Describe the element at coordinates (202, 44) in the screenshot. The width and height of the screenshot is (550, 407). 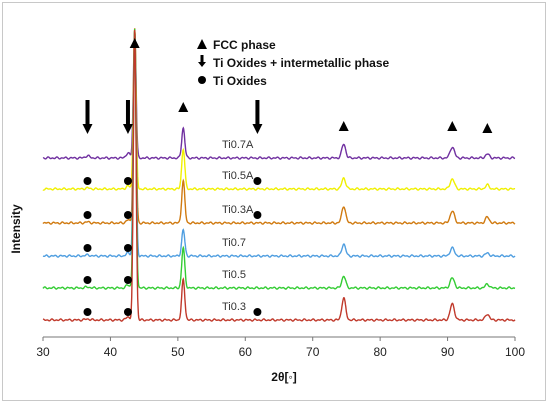
I see `legend-triangle-icon` at that location.